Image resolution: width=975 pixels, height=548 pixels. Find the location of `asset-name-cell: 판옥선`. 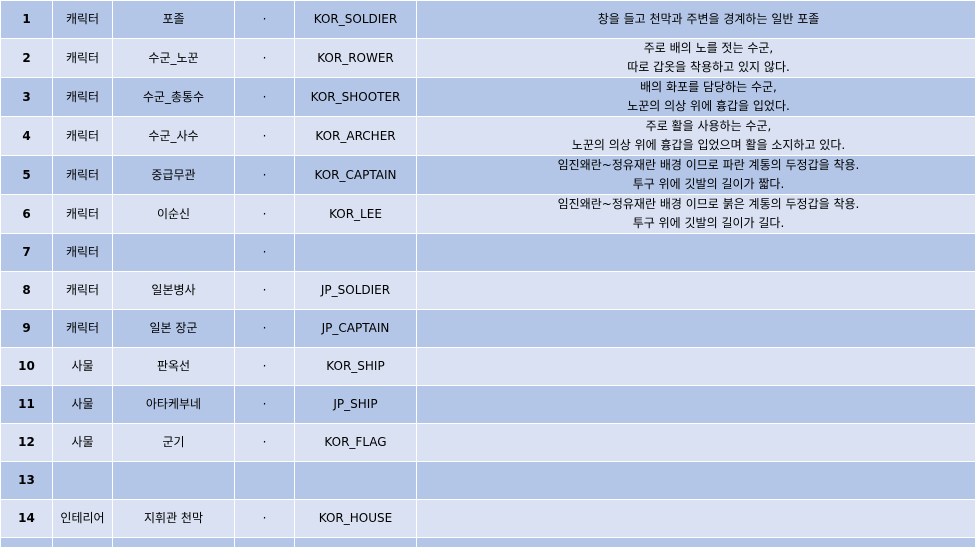

asset-name-cell: 판옥선 is located at coordinates (174, 367).